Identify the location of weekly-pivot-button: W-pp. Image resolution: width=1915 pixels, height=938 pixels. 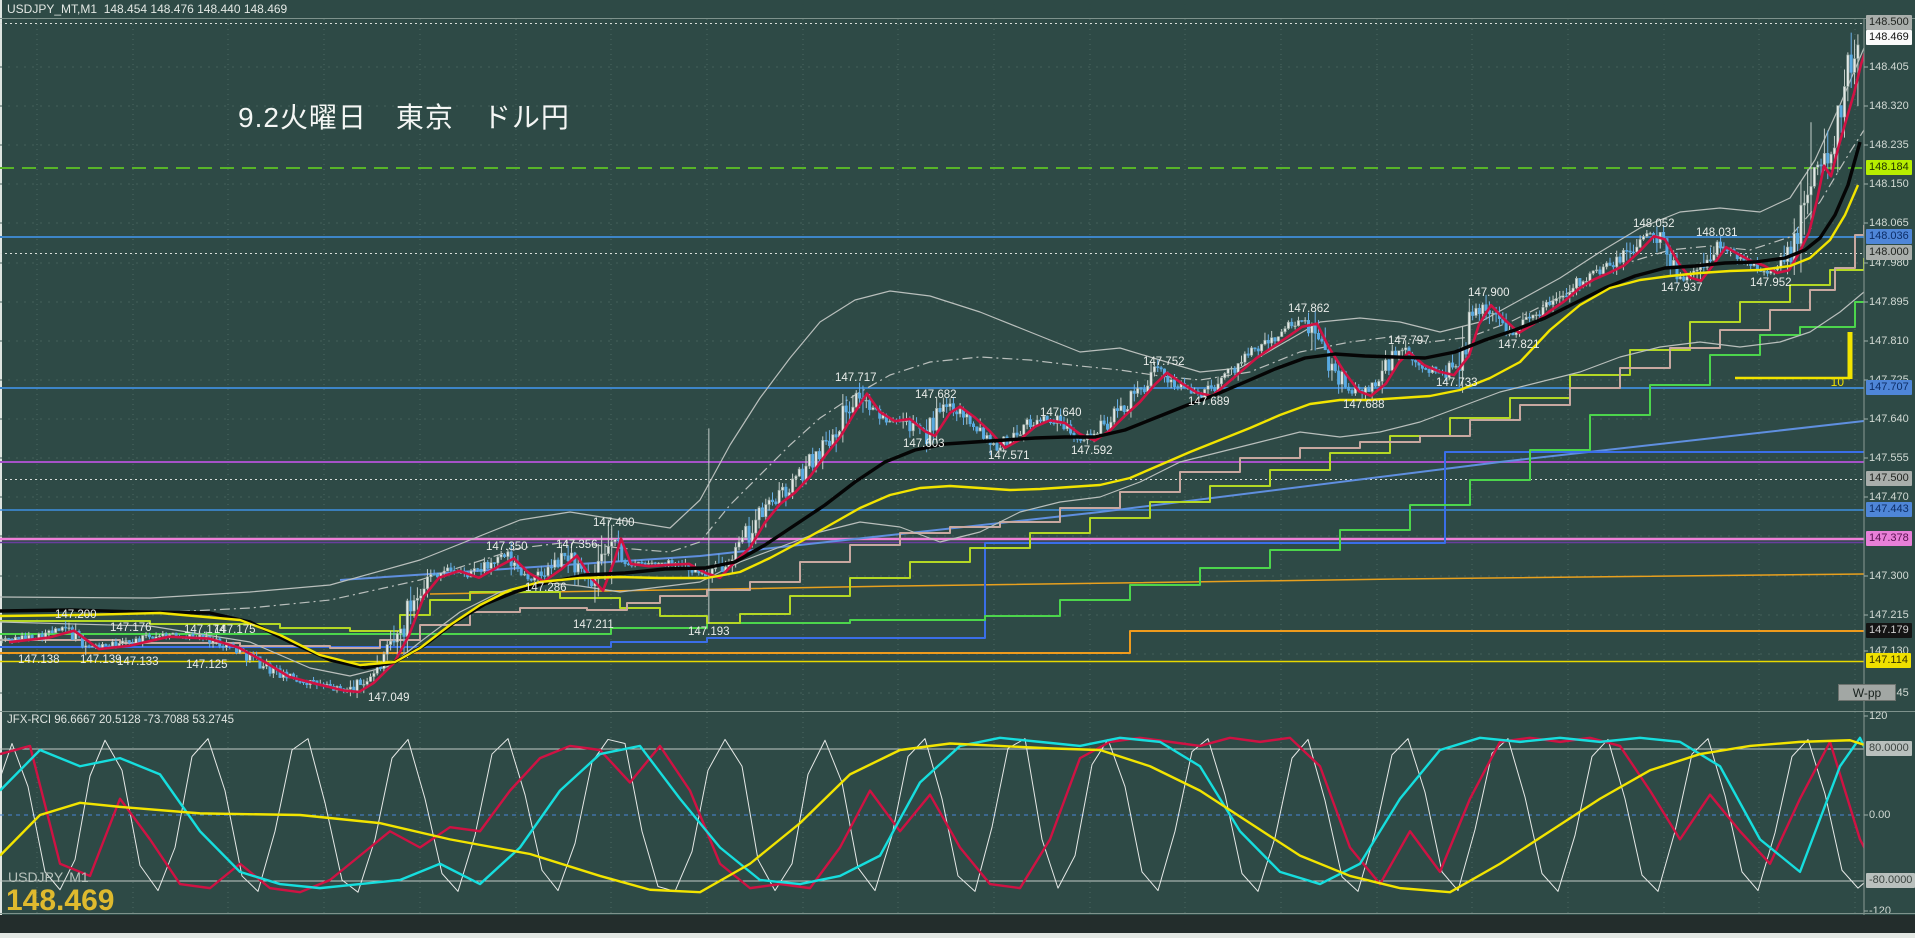
(1867, 692).